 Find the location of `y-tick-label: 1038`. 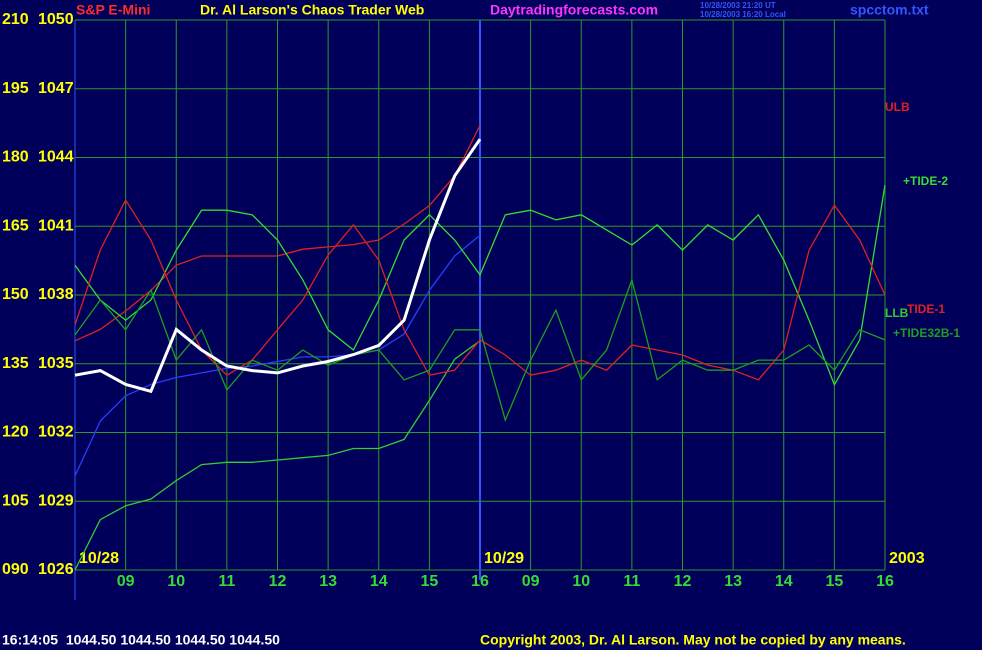

y-tick-label: 1038 is located at coordinates (56, 294).